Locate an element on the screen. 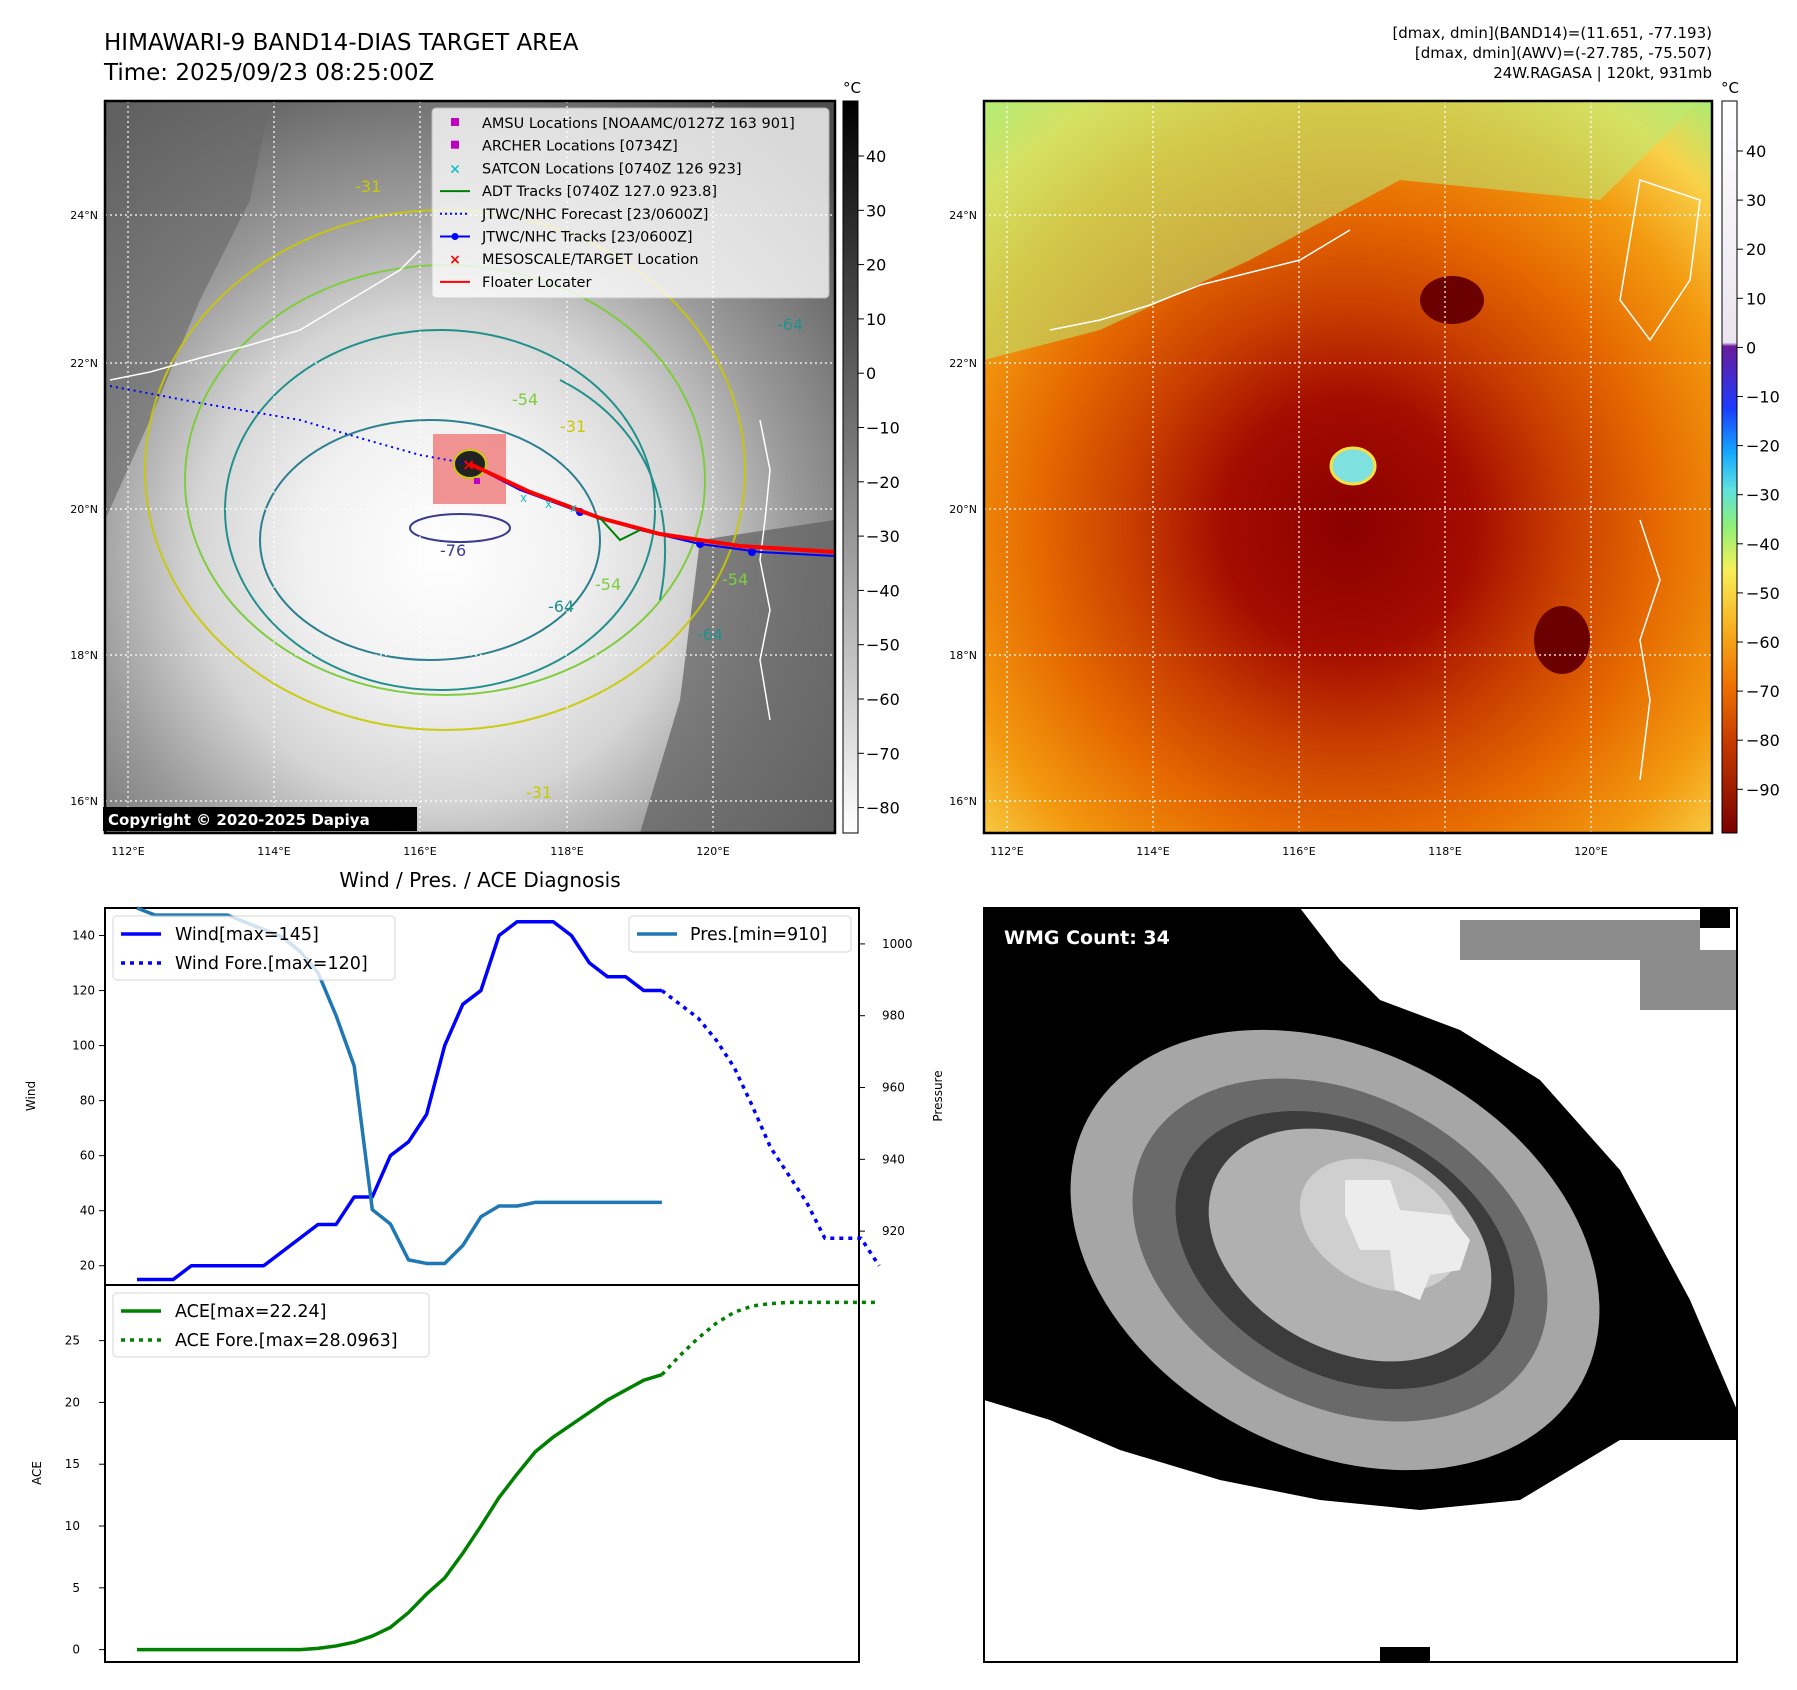 The width and height of the screenshot is (1797, 1690). ir-lat-labels: 24°N 22°N 20°N 18°N 16°N is located at coordinates (84, 508).